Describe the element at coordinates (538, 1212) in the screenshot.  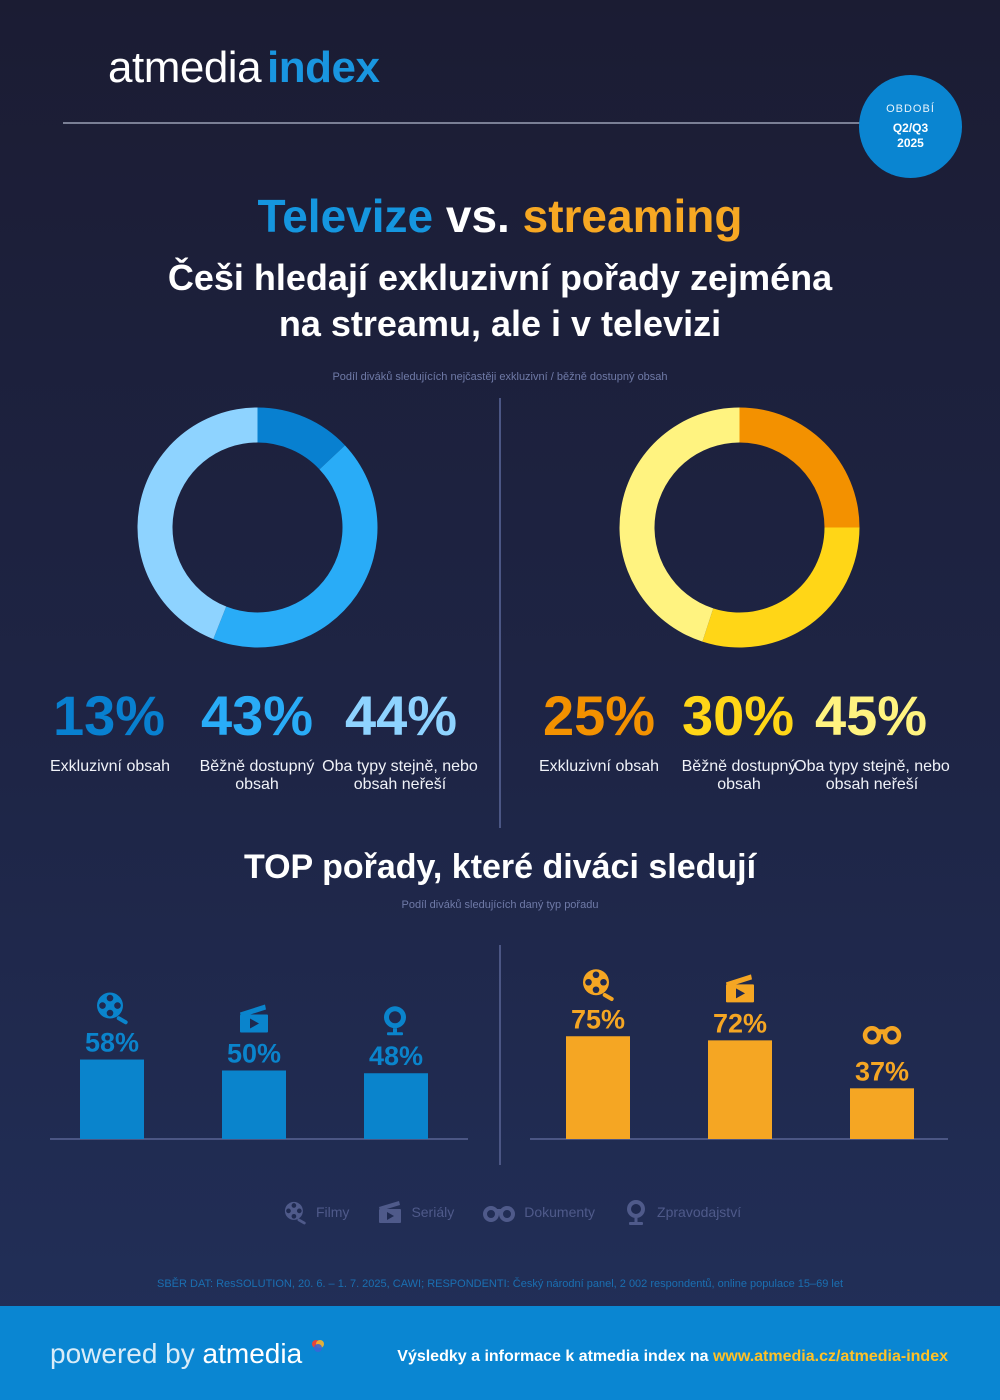
I see `legend-item-documentaries: Dokumenty` at that location.